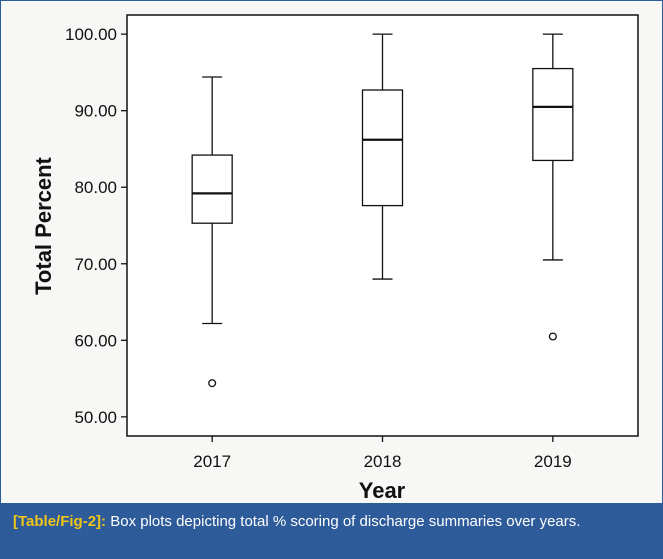 This screenshot has height=559, width=663. I want to click on x-axis-title: Year, so click(382, 490).